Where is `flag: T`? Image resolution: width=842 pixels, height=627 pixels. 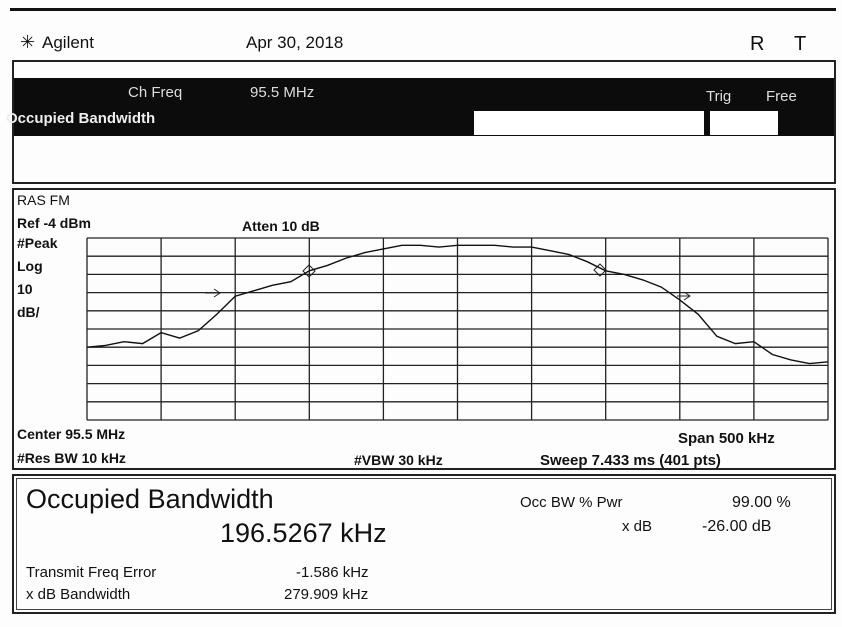 flag: T is located at coordinates (800, 44).